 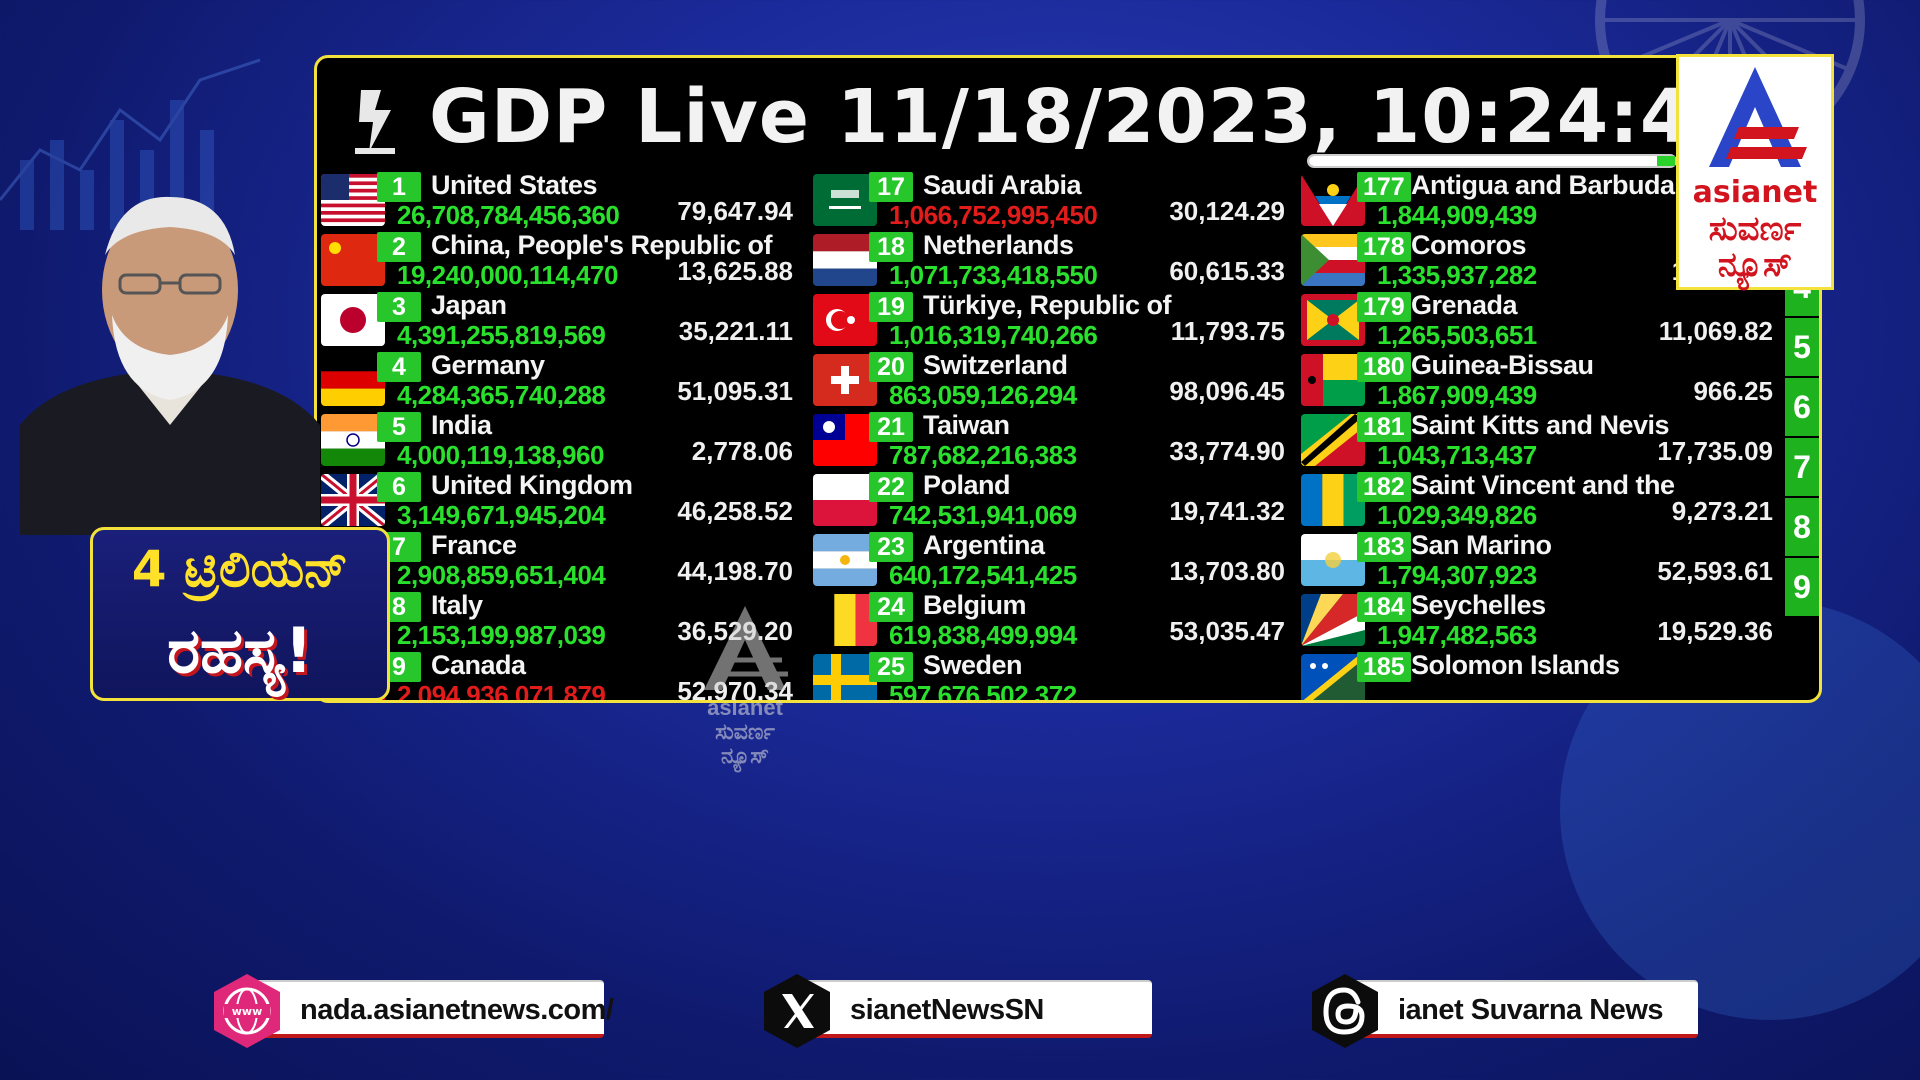 I want to click on gdp-per-capita: 46,258.52, so click(x=735, y=511).